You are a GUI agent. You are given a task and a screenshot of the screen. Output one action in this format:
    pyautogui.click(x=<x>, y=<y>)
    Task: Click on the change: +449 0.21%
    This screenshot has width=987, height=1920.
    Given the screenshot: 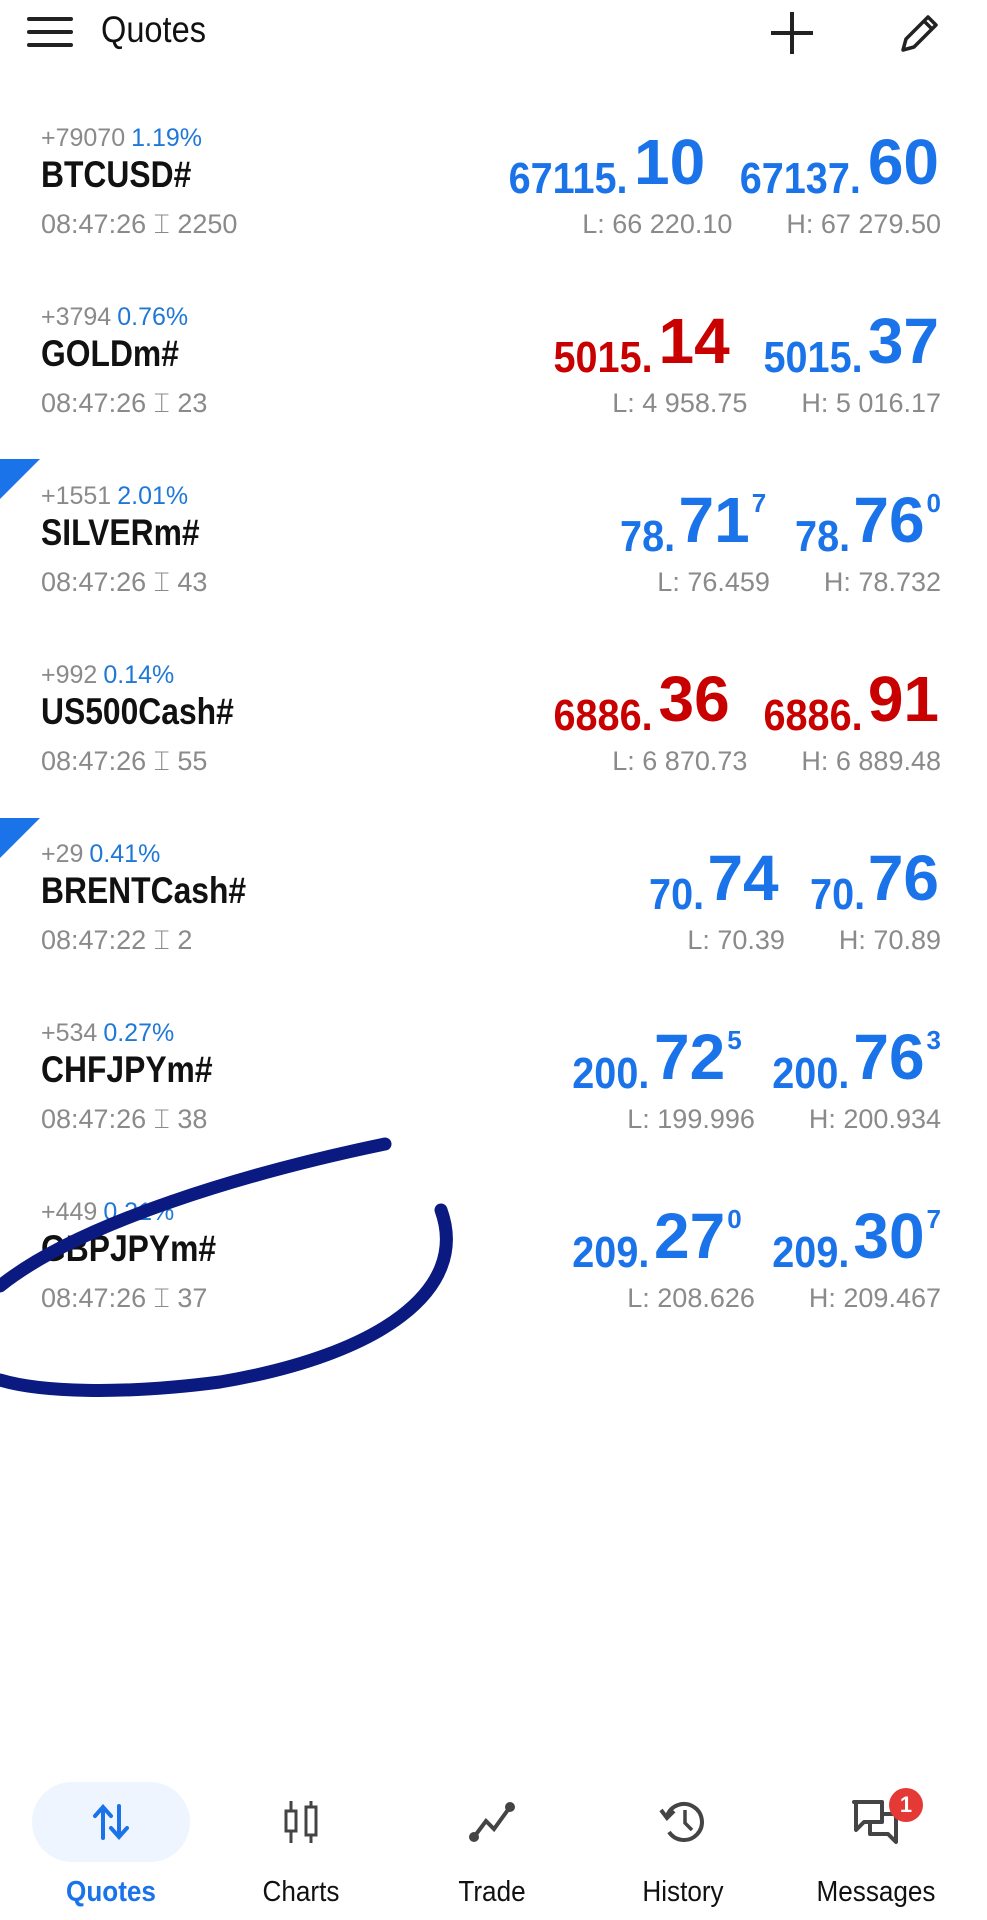 What is the action you would take?
    pyautogui.click(x=108, y=1212)
    